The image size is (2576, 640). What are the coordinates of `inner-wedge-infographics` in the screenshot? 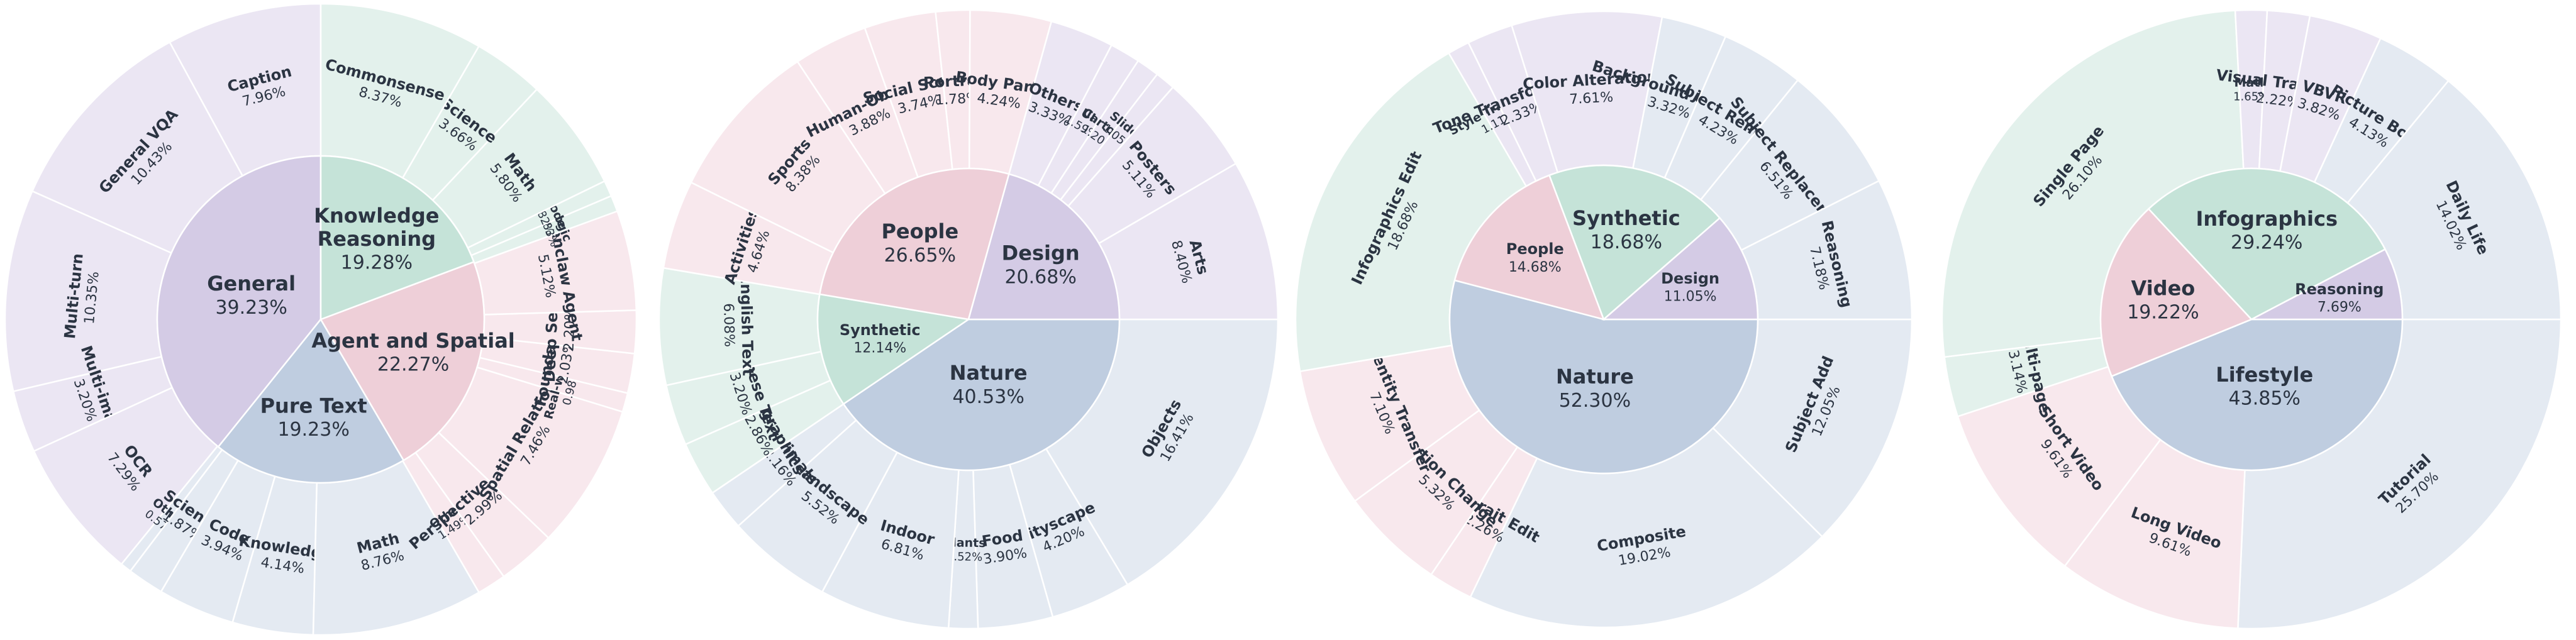 It's located at (2267, 244).